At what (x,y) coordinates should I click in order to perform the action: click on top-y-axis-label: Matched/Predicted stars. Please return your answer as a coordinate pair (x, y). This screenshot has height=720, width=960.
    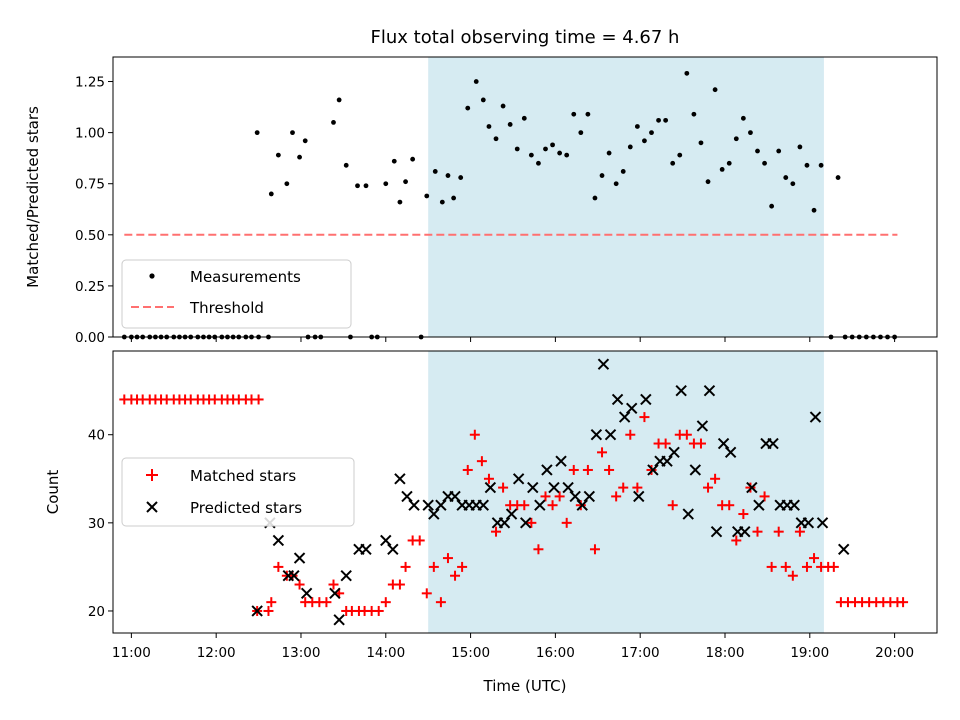
    Looking at the image, I should click on (33, 197).